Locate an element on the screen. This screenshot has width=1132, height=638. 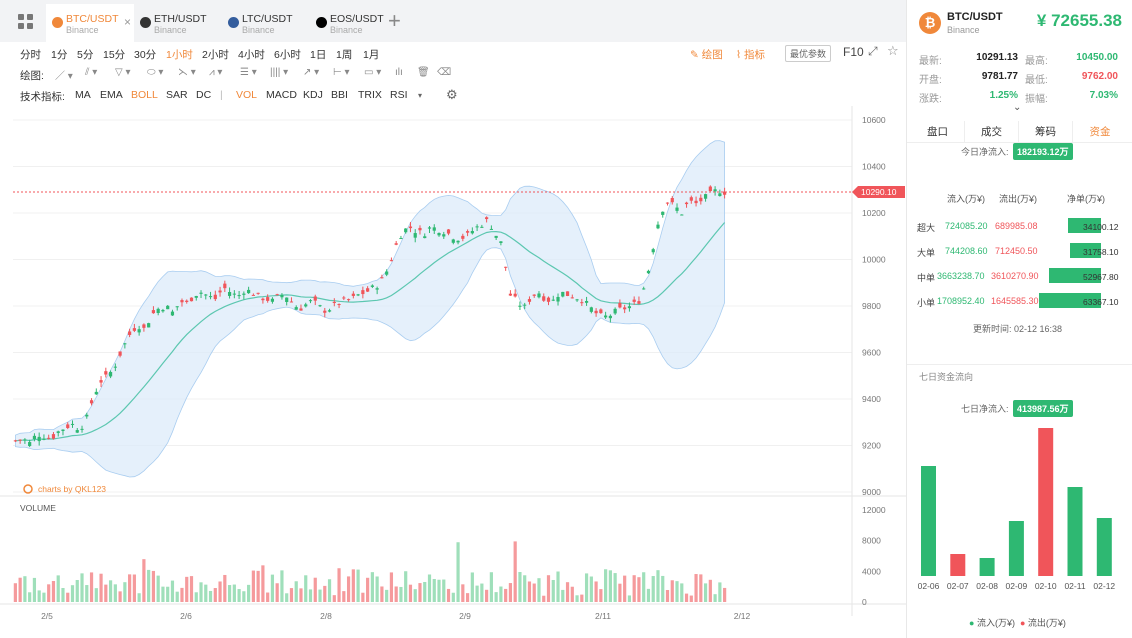
timeframe-5: 1小时 is located at coordinates (179, 55).